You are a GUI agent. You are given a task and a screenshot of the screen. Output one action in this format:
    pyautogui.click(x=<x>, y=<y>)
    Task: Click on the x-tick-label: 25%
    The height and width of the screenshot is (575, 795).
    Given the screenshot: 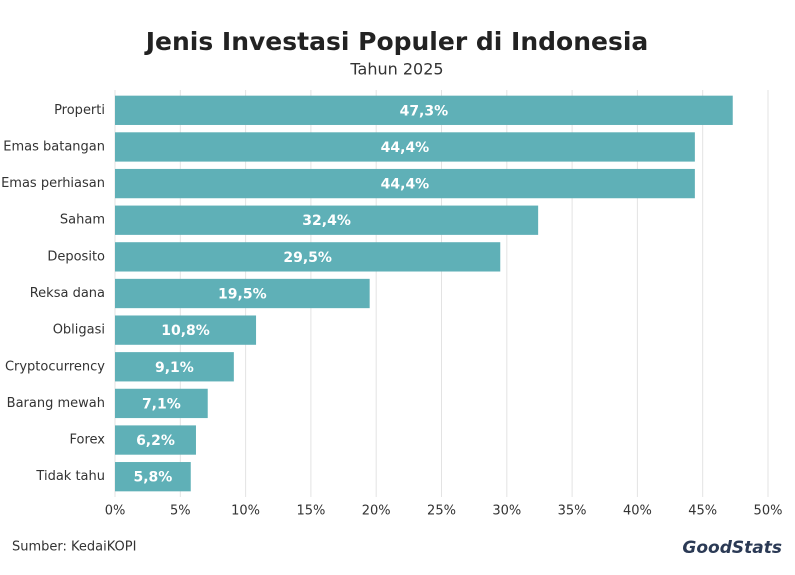 What is the action you would take?
    pyautogui.click(x=441, y=511)
    